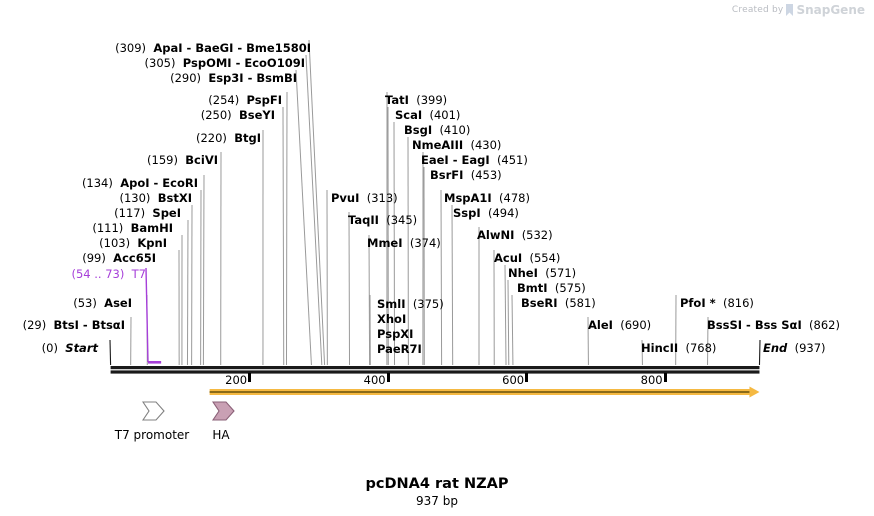 Image resolution: width=874 pixels, height=516 pixels. Describe the element at coordinates (247, 138) in the screenshot. I see `enzyme-name-group: BtgI` at that location.